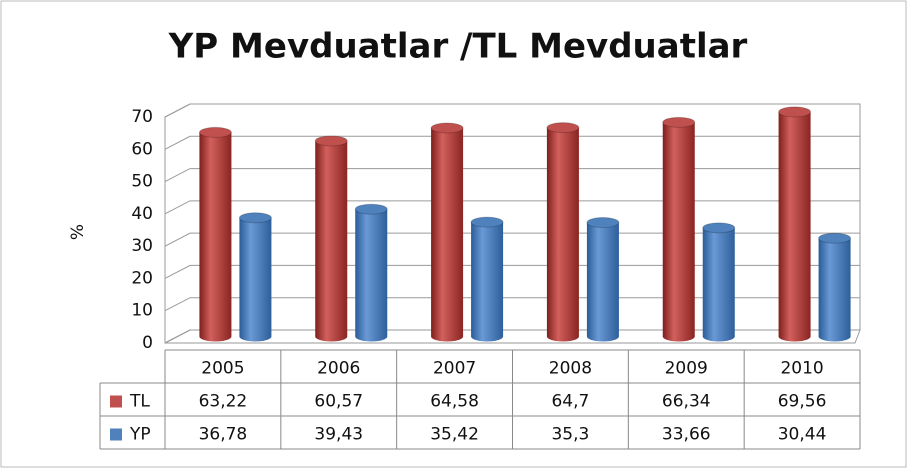 This screenshot has height=470, width=909. Describe the element at coordinates (223, 402) in the screenshot. I see `table-value: 63,22` at that location.